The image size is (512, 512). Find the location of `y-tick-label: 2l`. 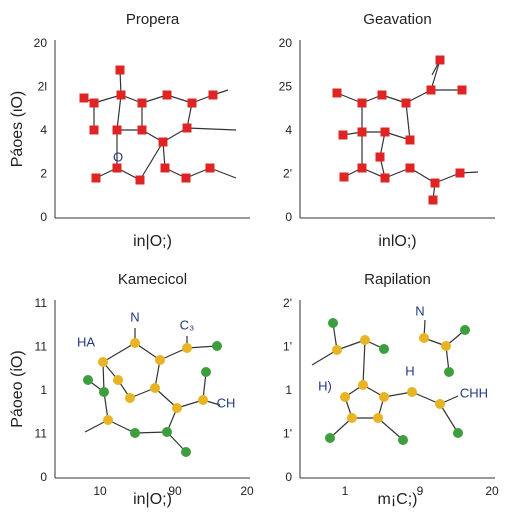

y-tick-label: 2l is located at coordinates (42, 87).